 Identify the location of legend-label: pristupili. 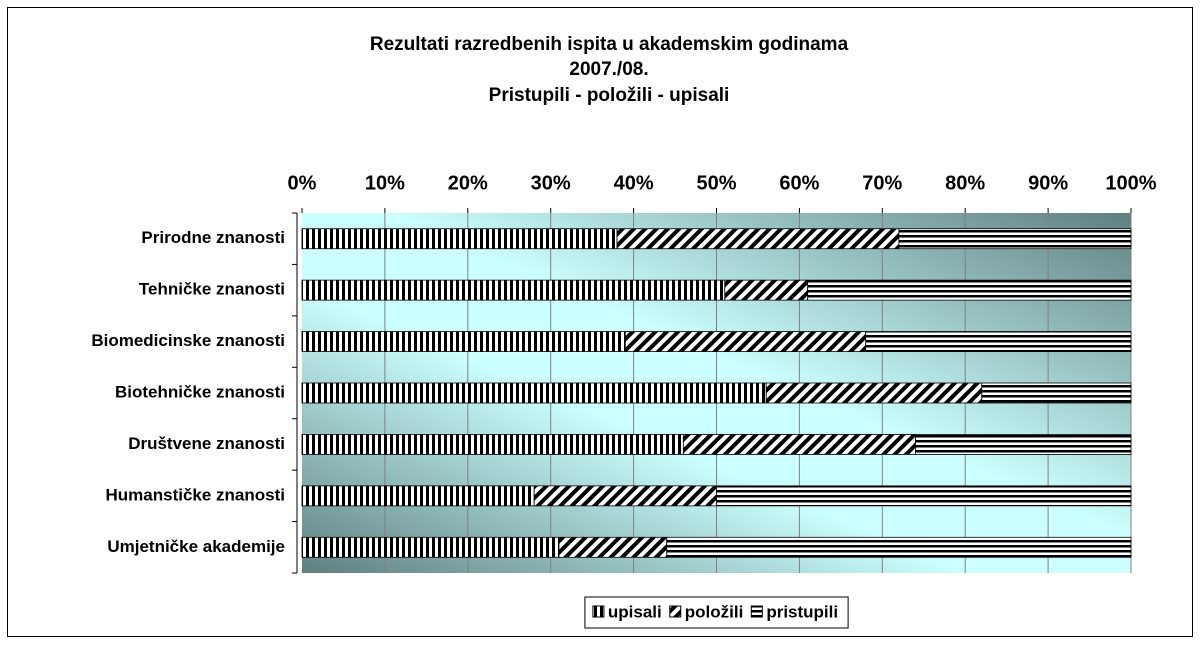
(802, 611).